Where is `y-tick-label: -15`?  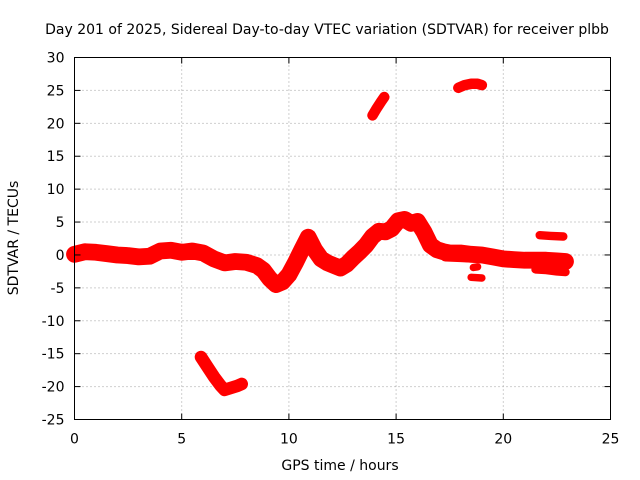
y-tick-label: -15 is located at coordinates (53, 355).